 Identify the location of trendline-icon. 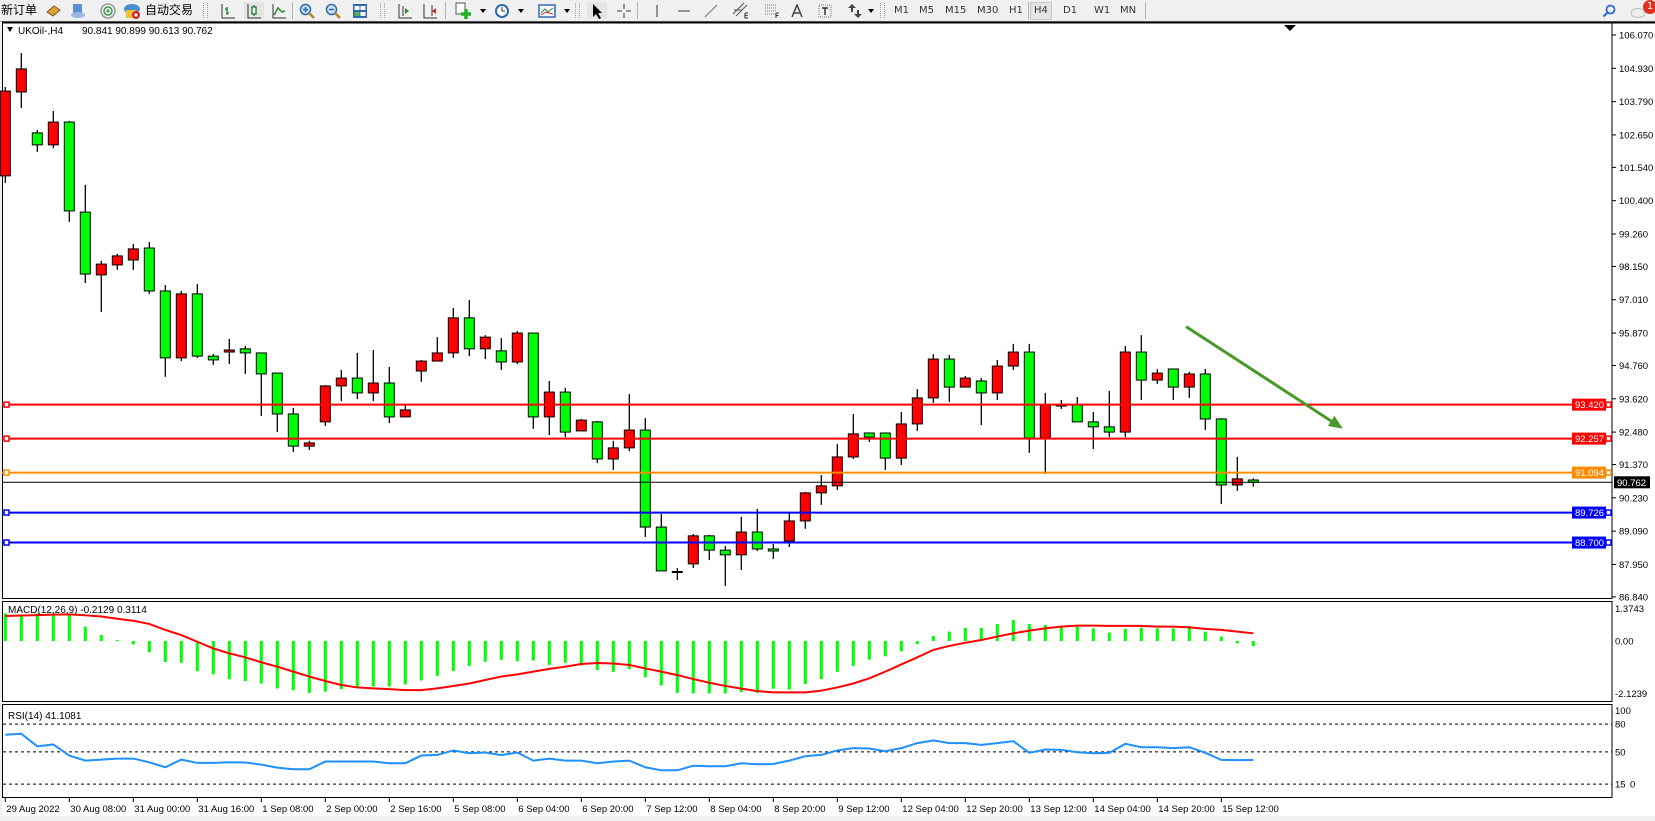
(711, 10).